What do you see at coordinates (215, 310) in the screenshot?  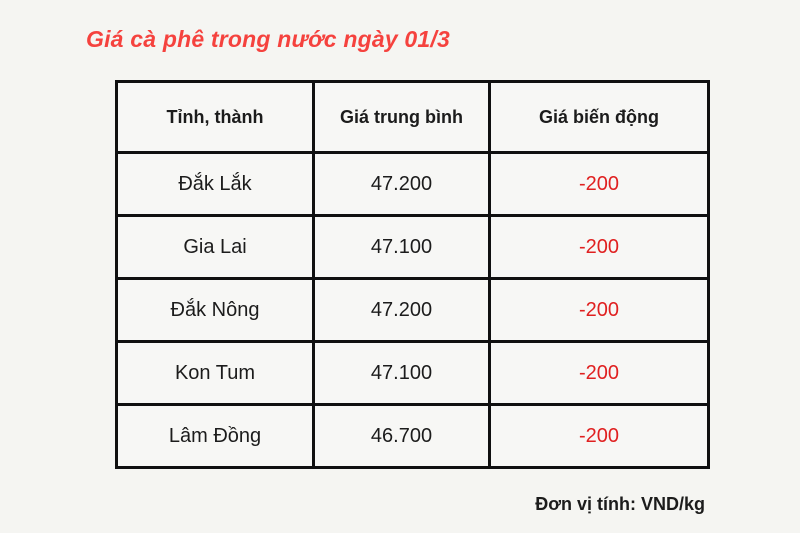 I see `province-cell: Đắk Nông` at bounding box center [215, 310].